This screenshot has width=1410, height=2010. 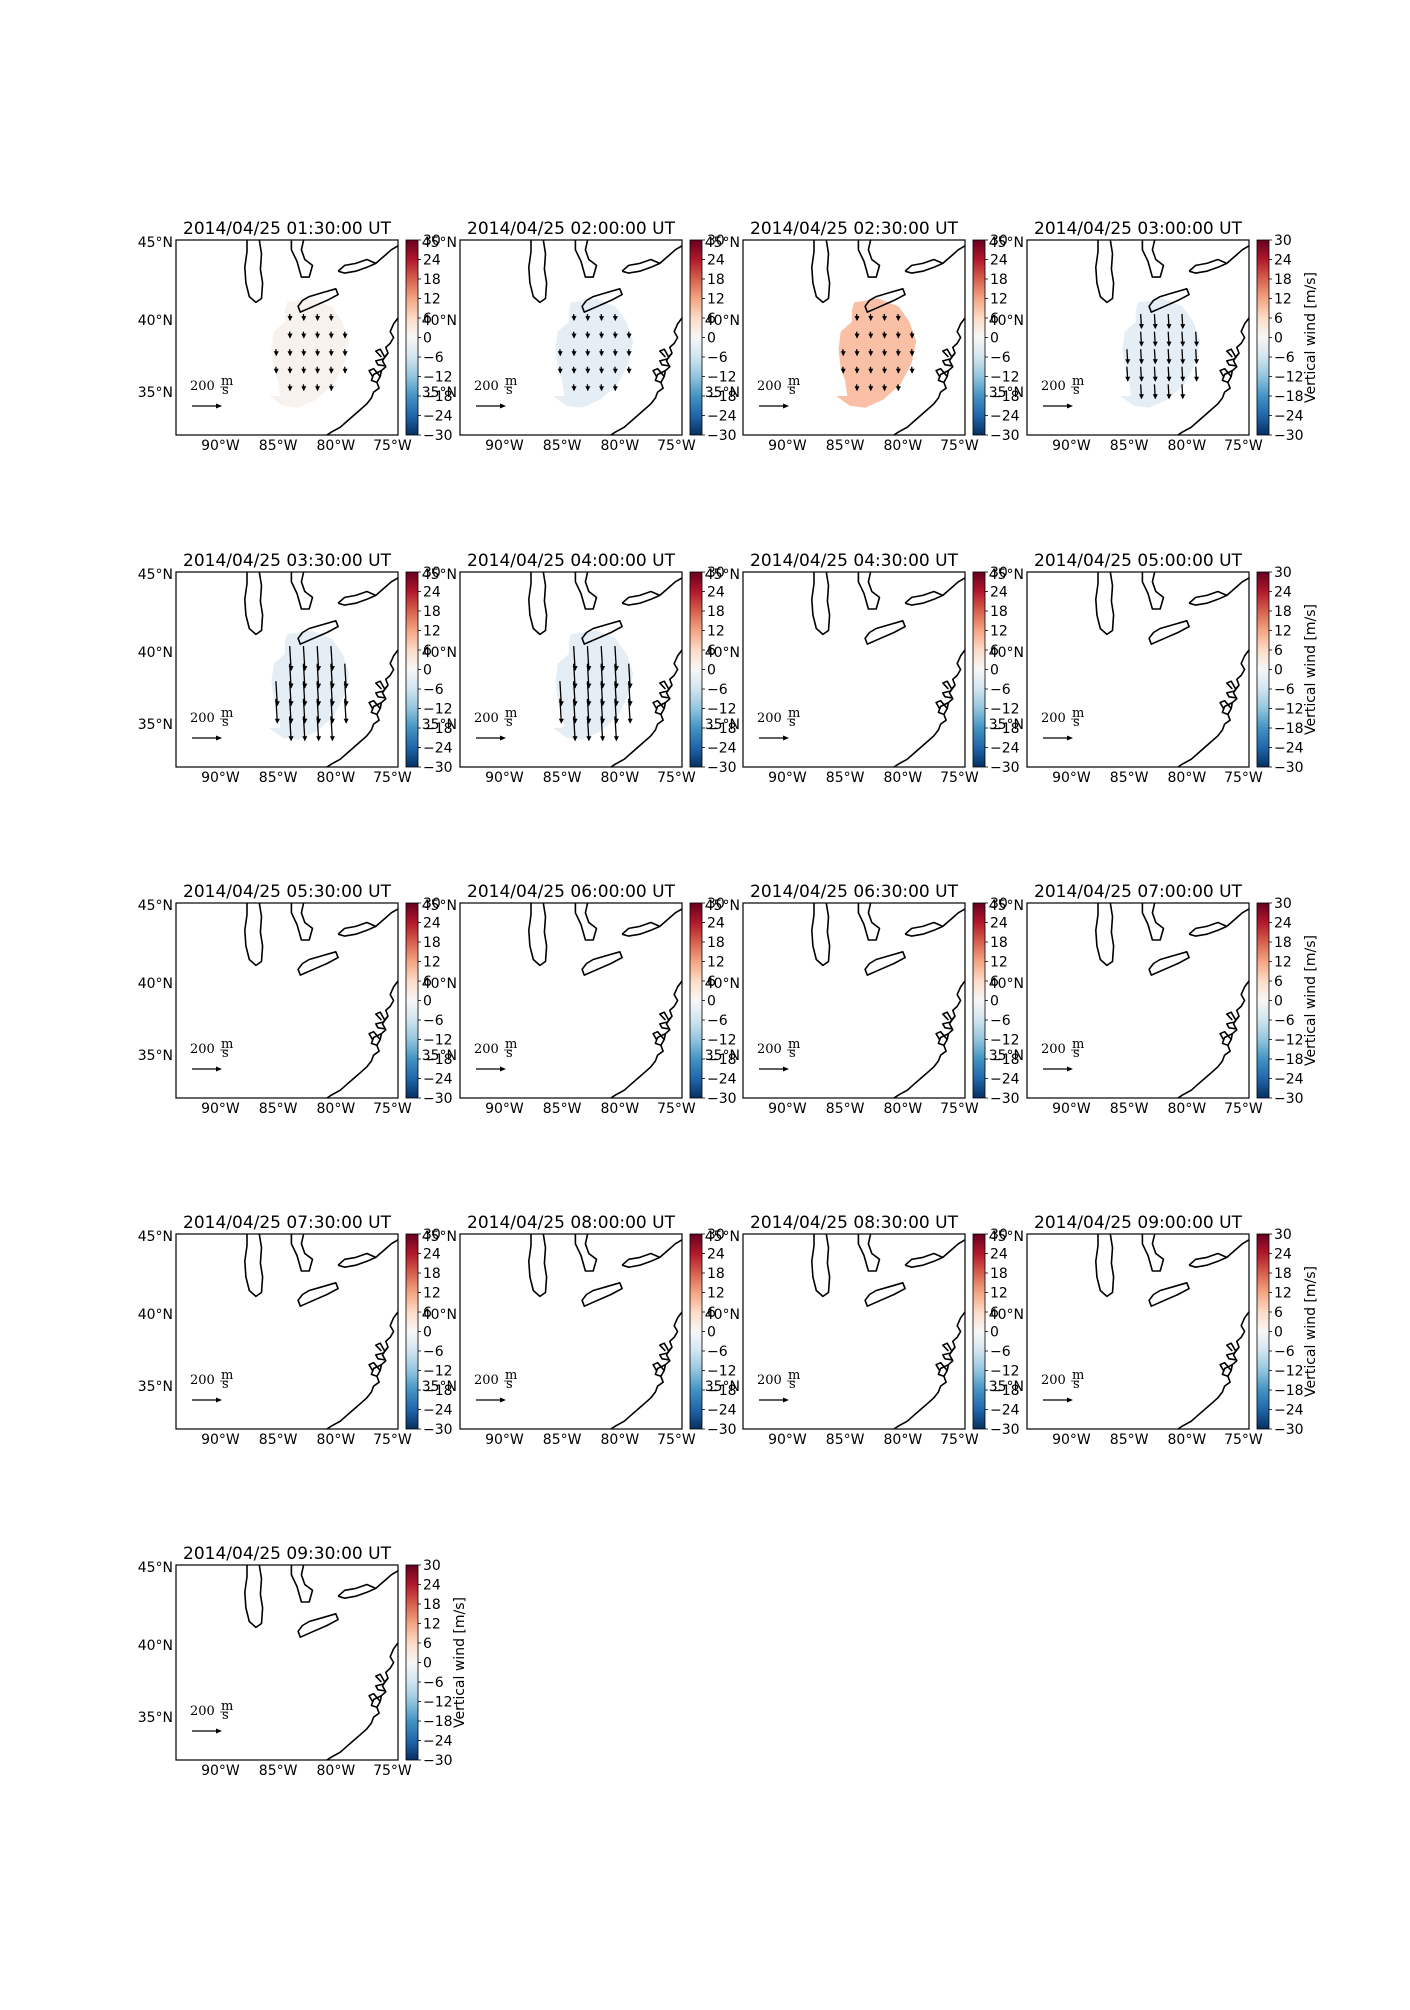 What do you see at coordinates (211, 1380) in the screenshot?
I see `scale-arrow-label: 200 ms` at bounding box center [211, 1380].